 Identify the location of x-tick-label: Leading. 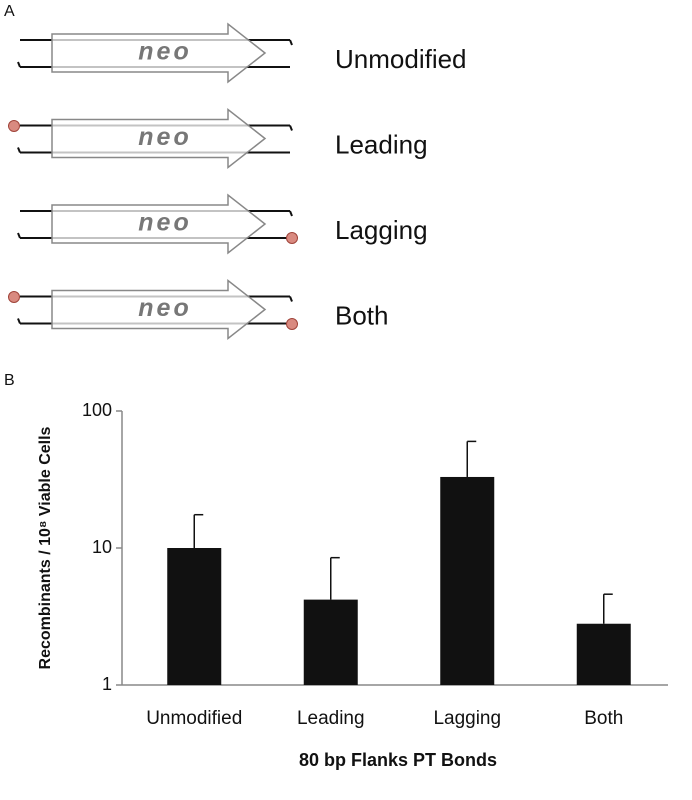
(331, 718).